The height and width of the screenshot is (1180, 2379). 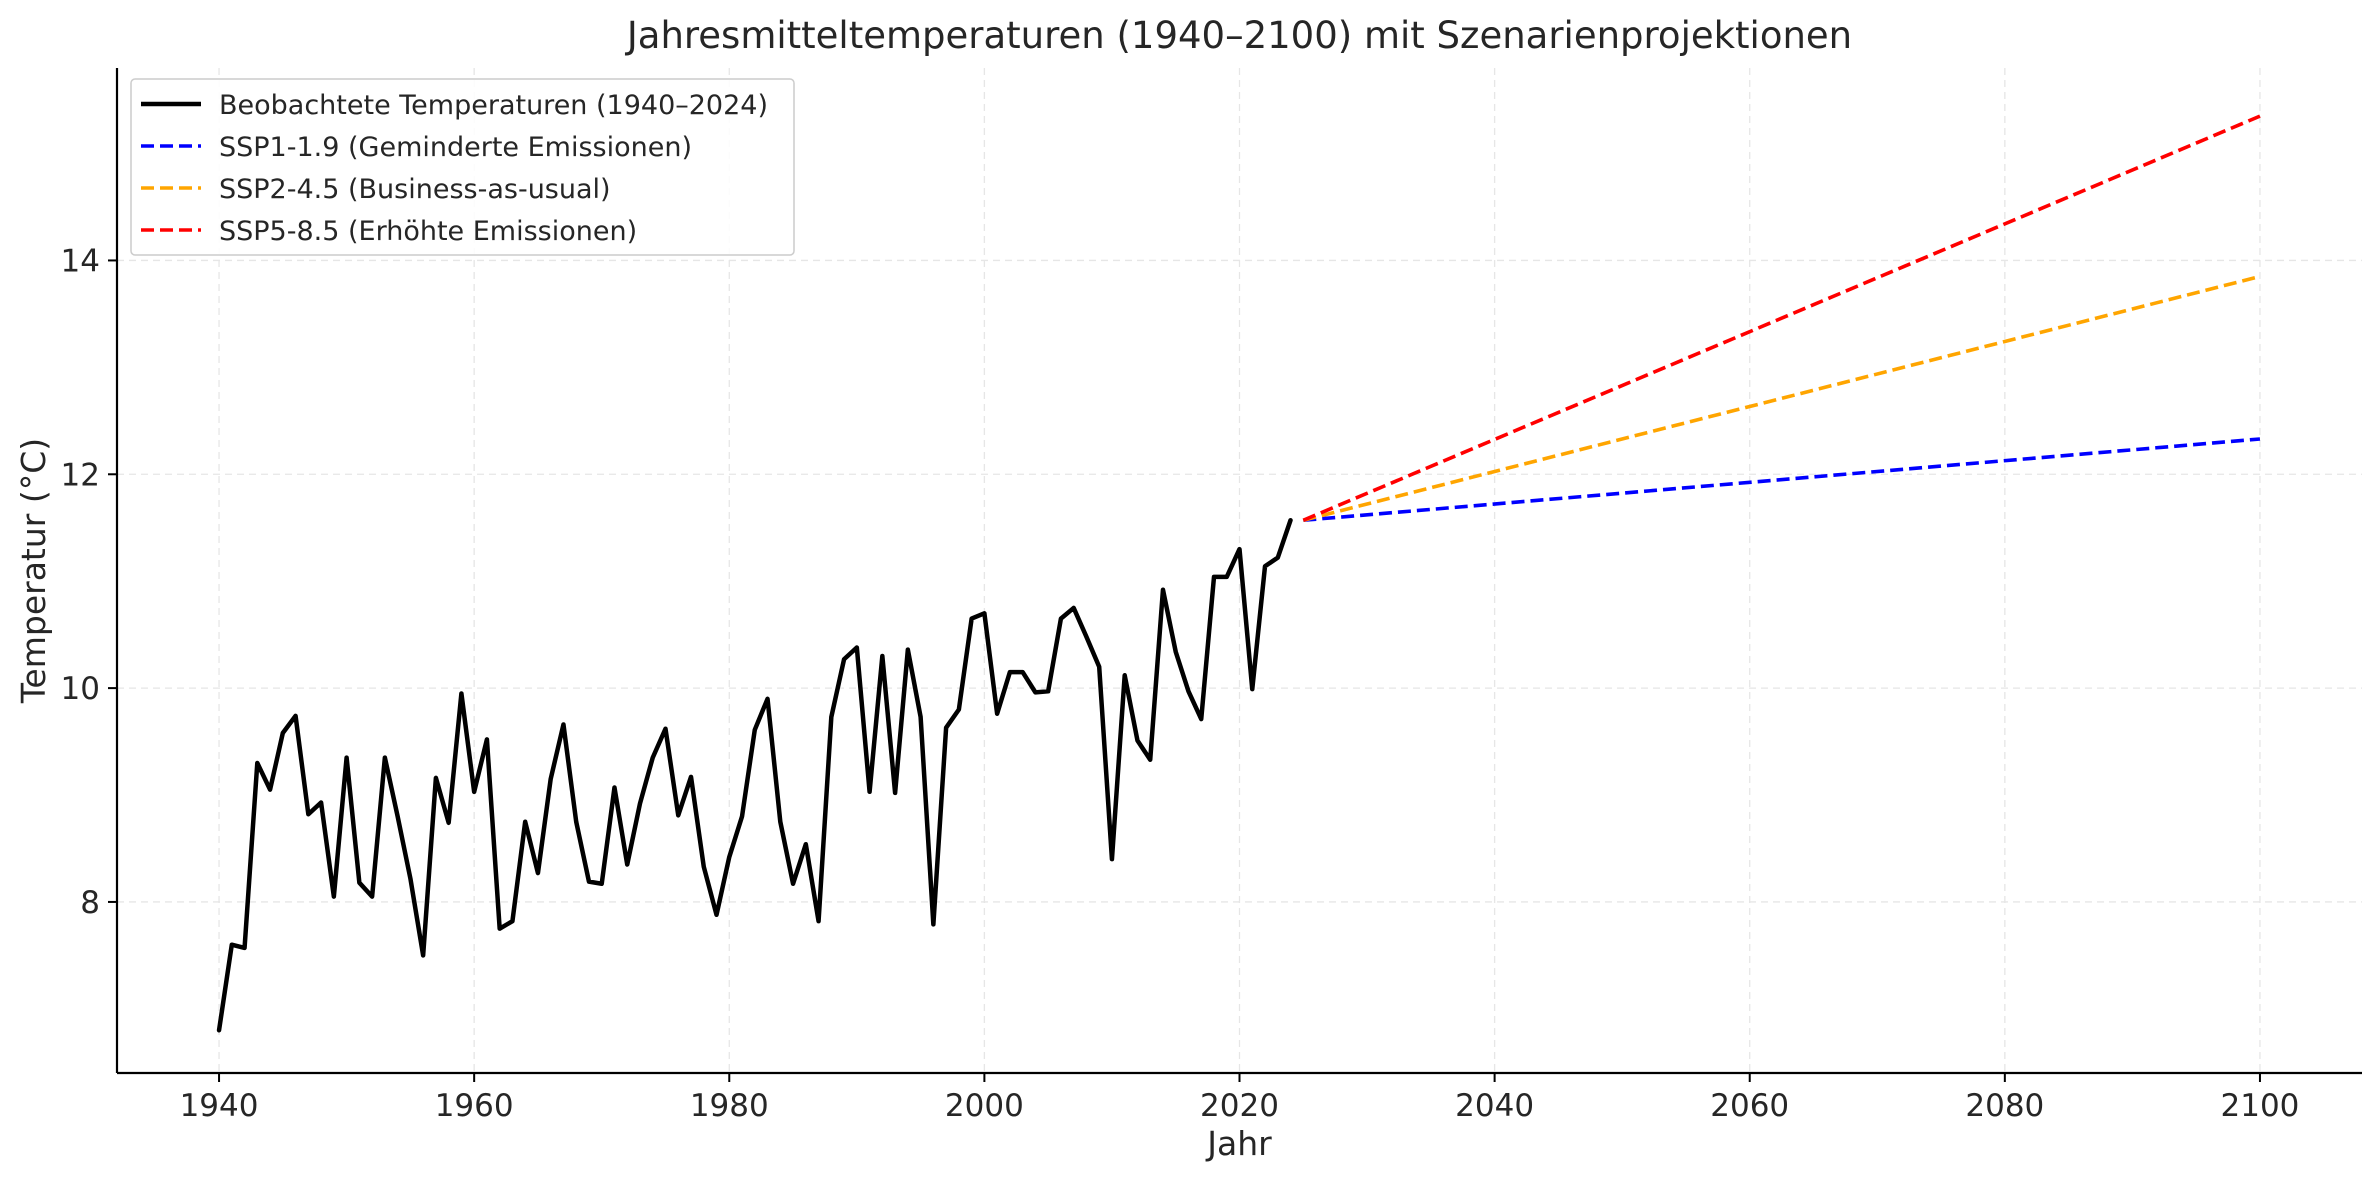 What do you see at coordinates (1238, 1143) in the screenshot?
I see `x-axis-label: Jahr` at bounding box center [1238, 1143].